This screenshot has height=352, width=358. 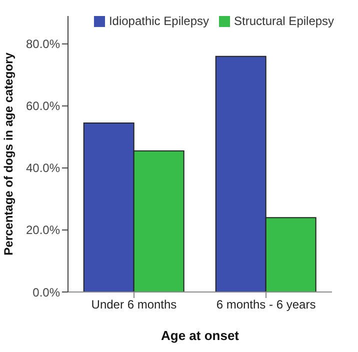 What do you see at coordinates (266, 305) in the screenshot?
I see `x-tick-label: 6 months - 6 years` at bounding box center [266, 305].